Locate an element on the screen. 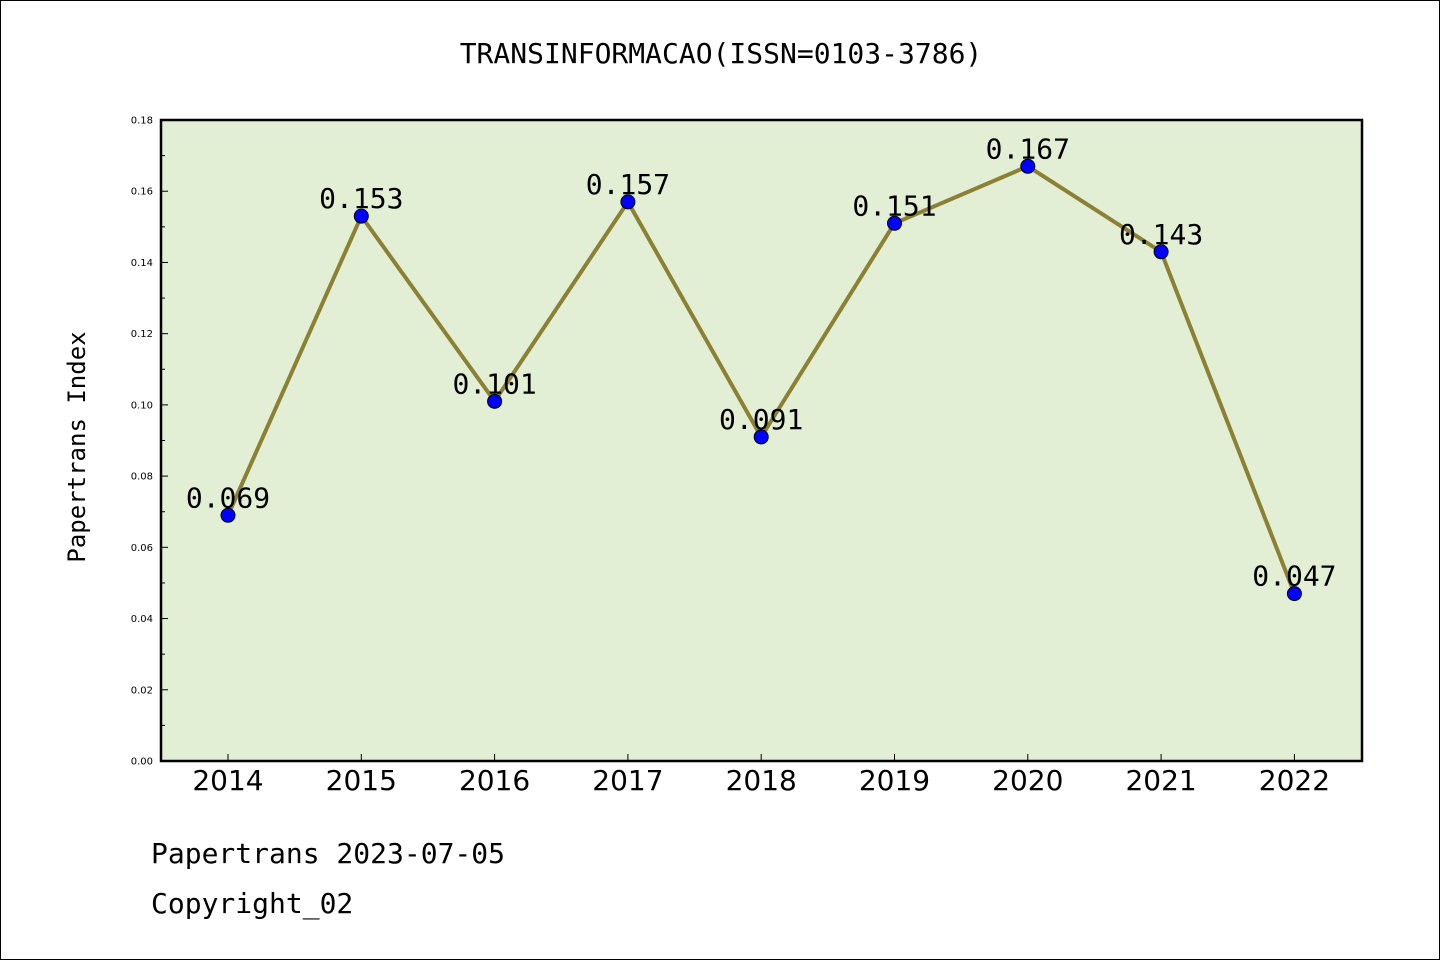  x-tick-label: 2015 is located at coordinates (361, 780).